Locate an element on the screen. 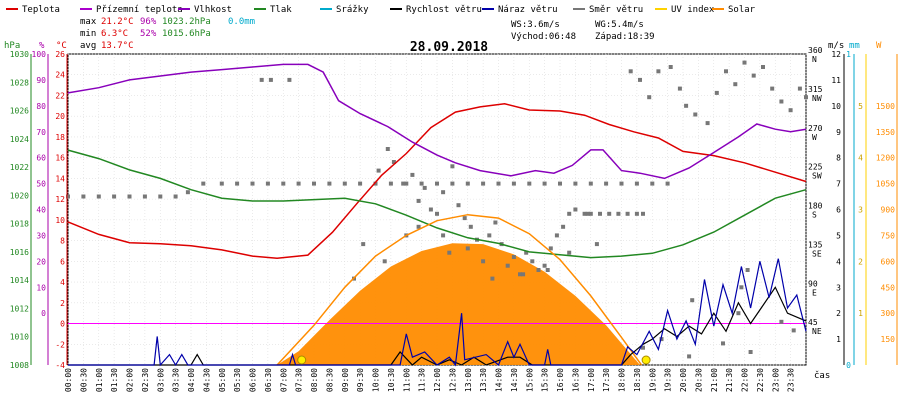 This screenshot has height=400, width=900. tick-wind-speed: 1 is located at coordinates (838, 339).